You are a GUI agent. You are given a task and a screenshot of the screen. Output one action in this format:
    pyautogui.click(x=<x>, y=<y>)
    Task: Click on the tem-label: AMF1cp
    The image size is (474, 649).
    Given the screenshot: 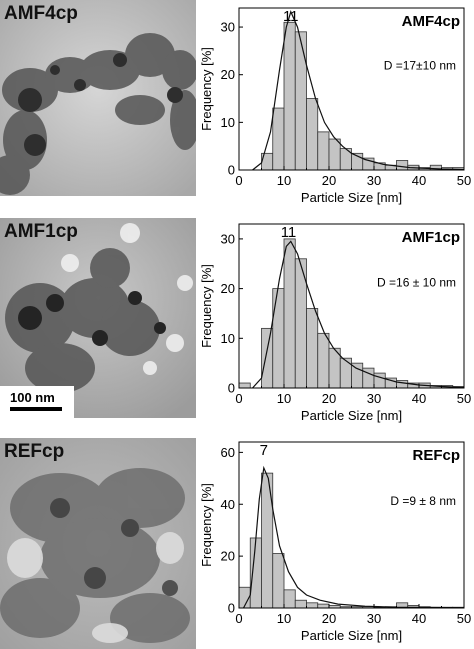 What is the action you would take?
    pyautogui.click(x=41, y=231)
    